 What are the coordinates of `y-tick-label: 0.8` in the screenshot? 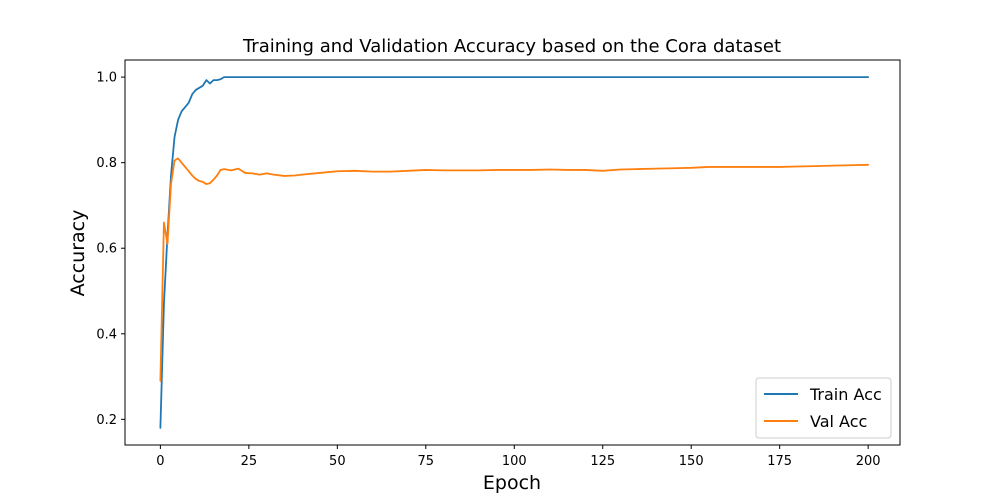 It's located at (106, 163).